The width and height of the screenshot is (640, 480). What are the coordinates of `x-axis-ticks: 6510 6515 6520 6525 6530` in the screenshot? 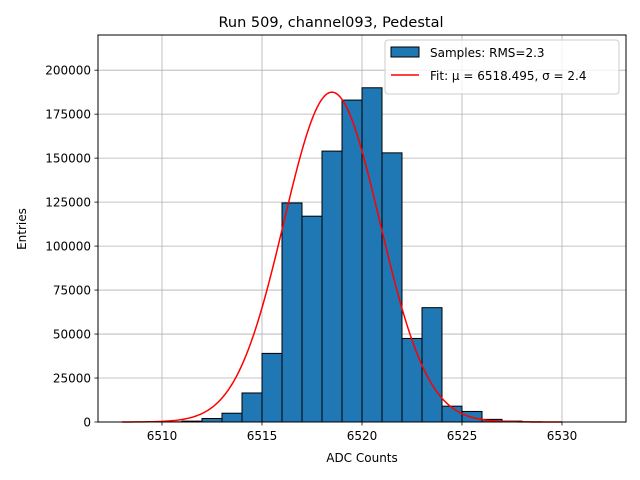 It's located at (362, 432).